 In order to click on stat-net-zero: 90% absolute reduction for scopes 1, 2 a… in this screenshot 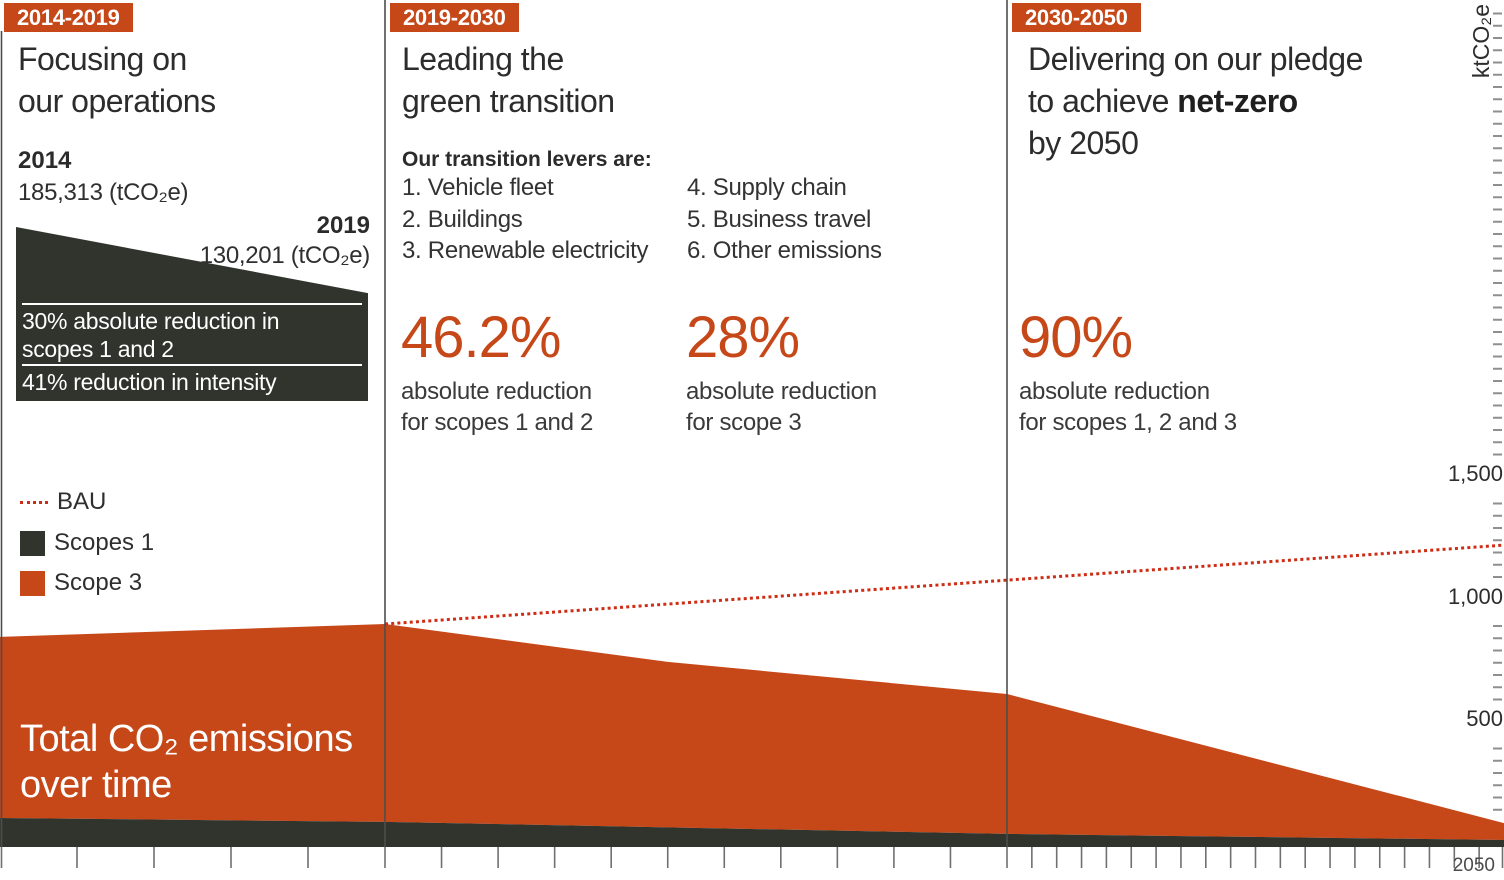, I will do `click(1128, 373)`.